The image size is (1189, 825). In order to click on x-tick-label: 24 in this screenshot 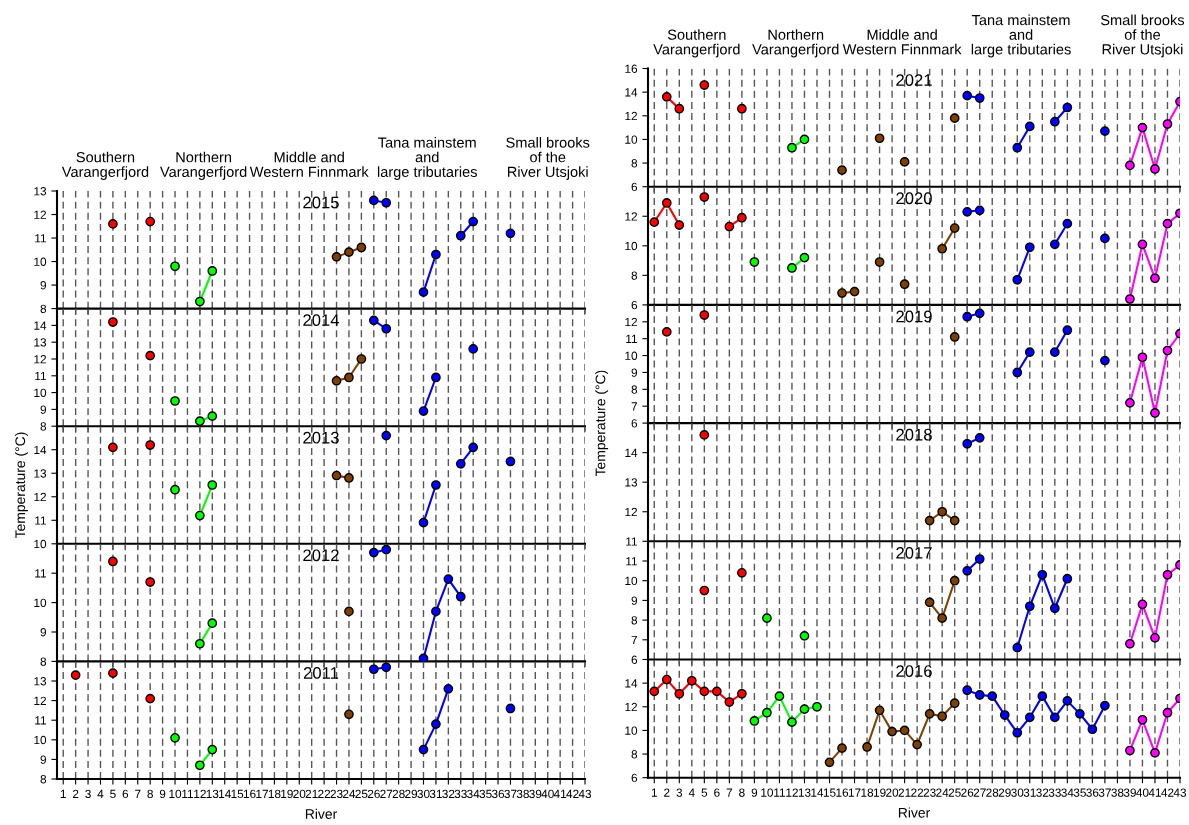, I will do `click(349, 793)`.